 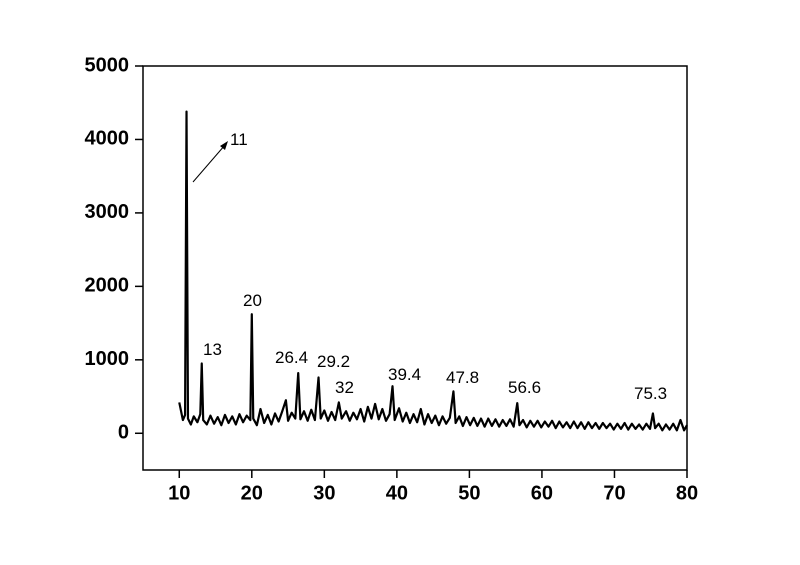 I want to click on y-tick-label: 1000, so click(x=107, y=359).